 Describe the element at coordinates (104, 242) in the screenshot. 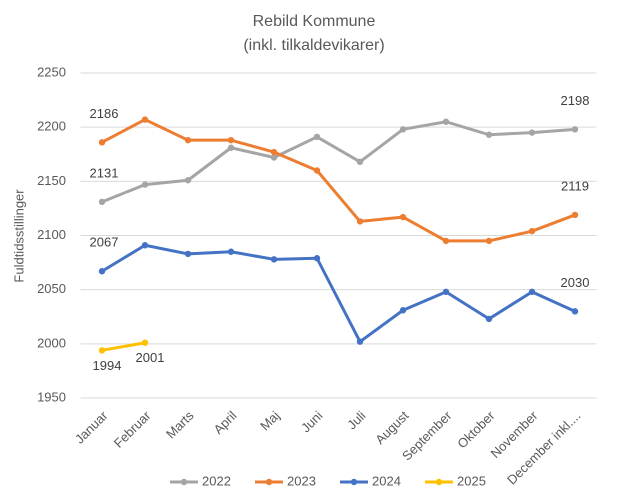

I see `data-label: 2067` at that location.